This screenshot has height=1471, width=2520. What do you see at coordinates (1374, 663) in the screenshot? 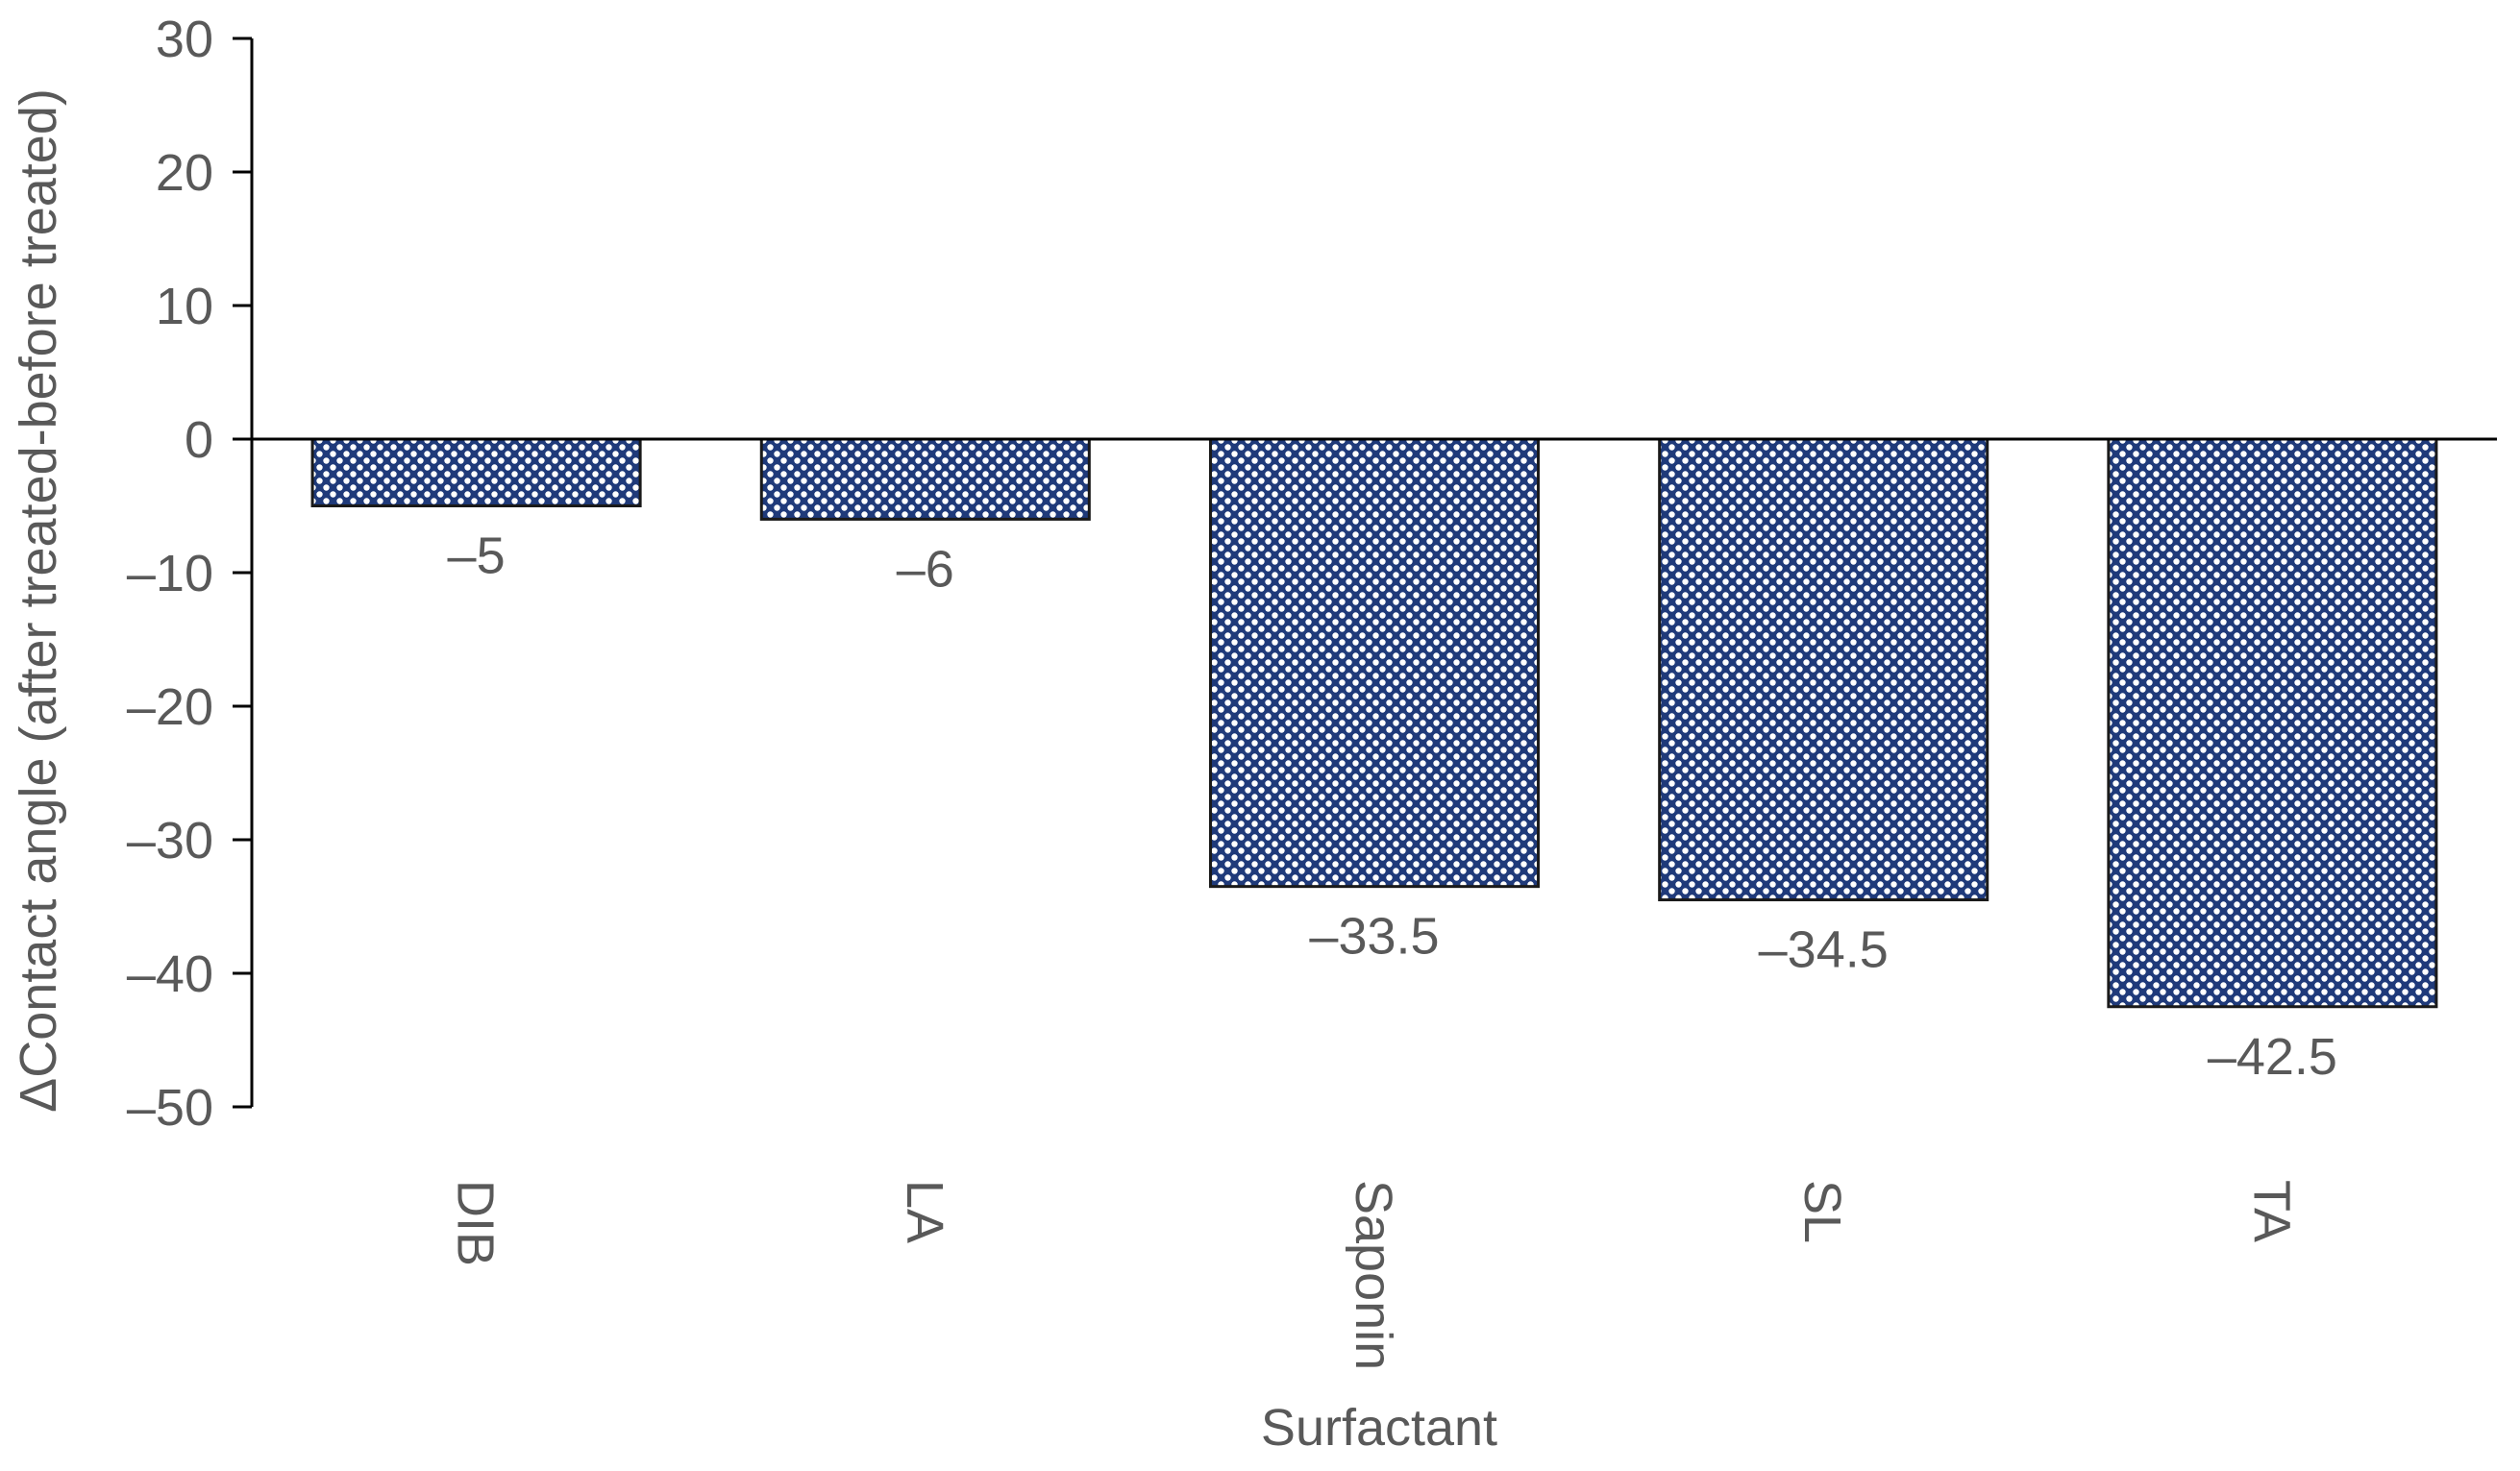
I see `bar-saponin` at bounding box center [1374, 663].